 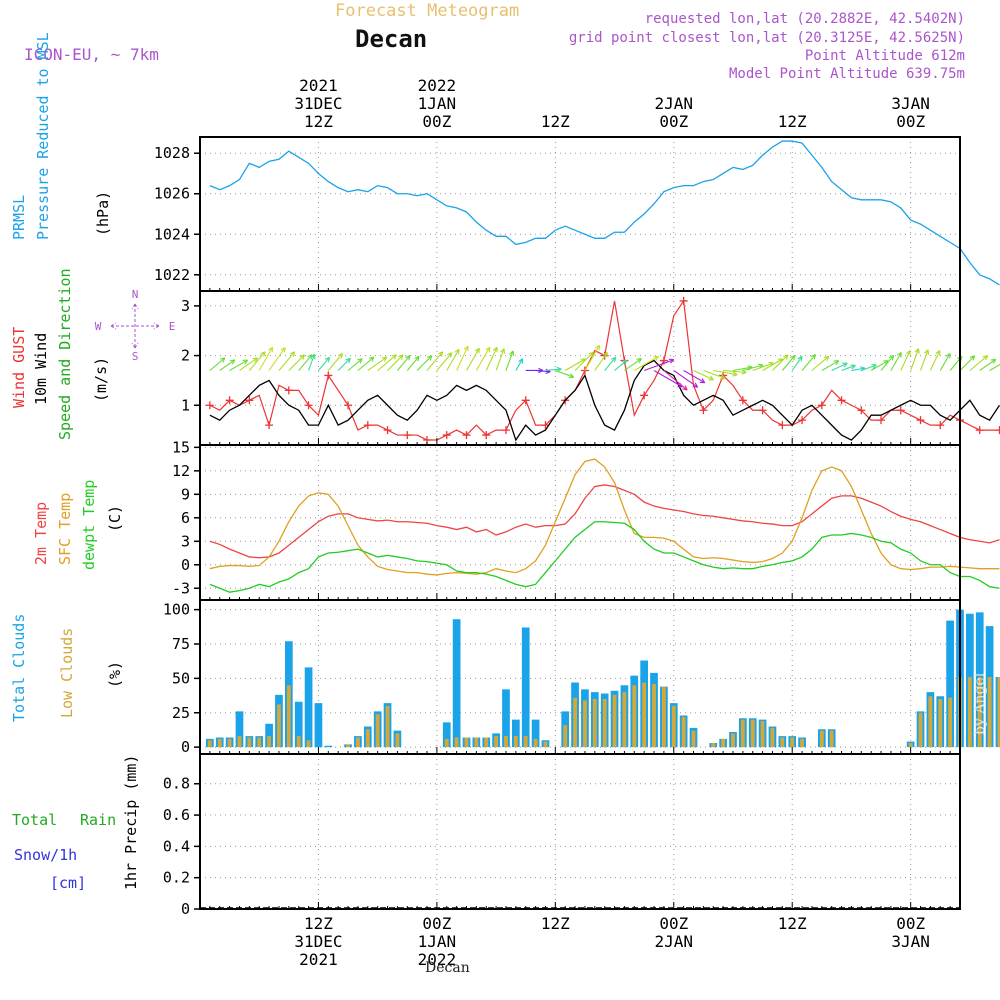 What do you see at coordinates (68, 883) in the screenshot?
I see `label-cm: [cm]` at bounding box center [68, 883].